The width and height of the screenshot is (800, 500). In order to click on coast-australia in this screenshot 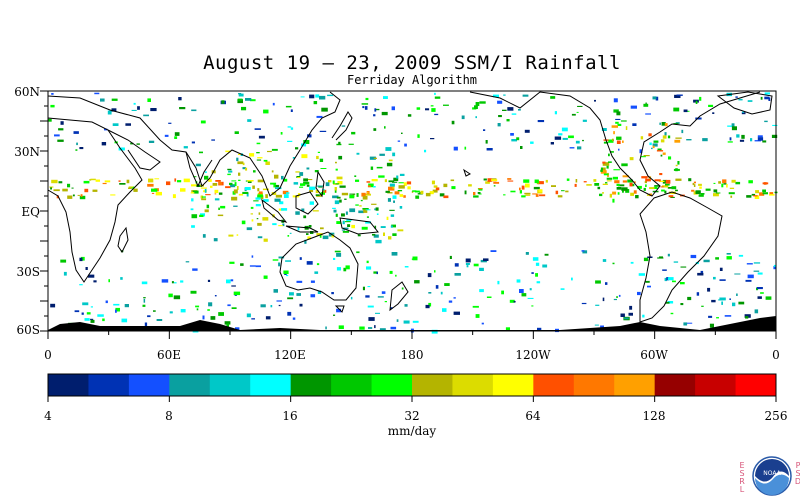, I will do `click(319, 266)`.